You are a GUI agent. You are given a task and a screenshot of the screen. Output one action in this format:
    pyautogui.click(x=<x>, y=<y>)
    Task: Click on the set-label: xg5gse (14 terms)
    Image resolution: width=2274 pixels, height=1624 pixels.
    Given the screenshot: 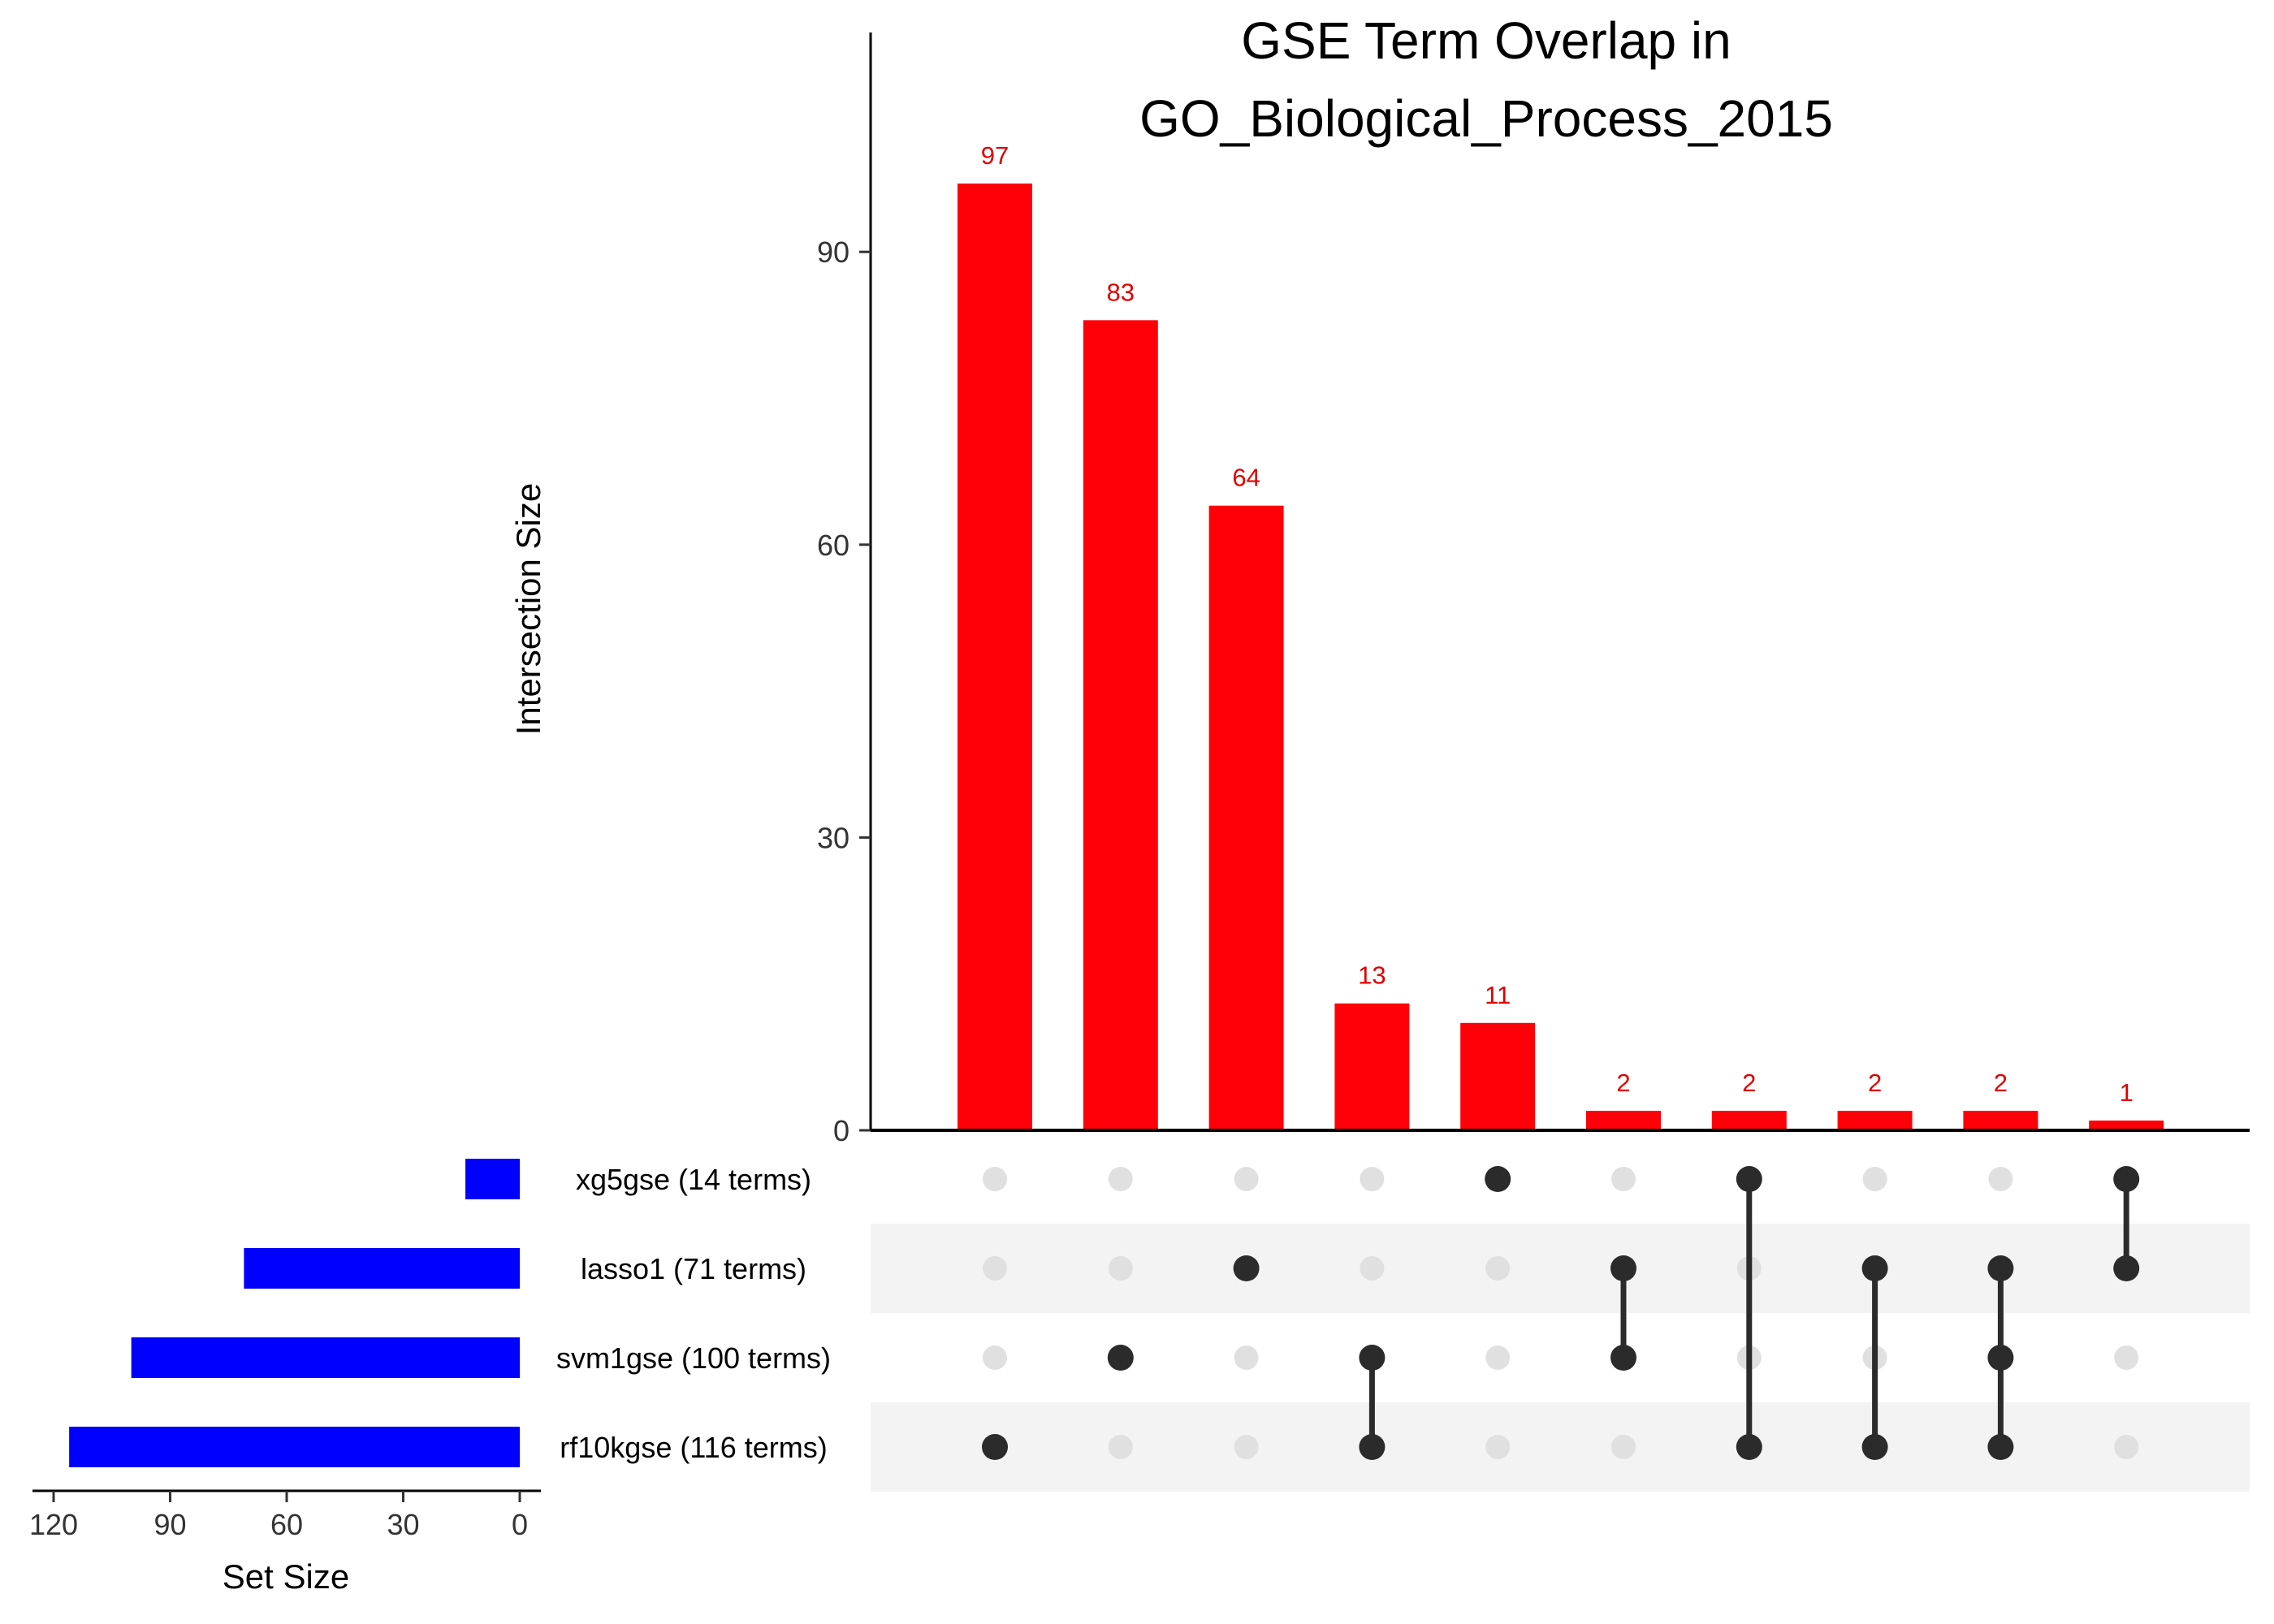 What is the action you would take?
    pyautogui.click(x=693, y=1180)
    